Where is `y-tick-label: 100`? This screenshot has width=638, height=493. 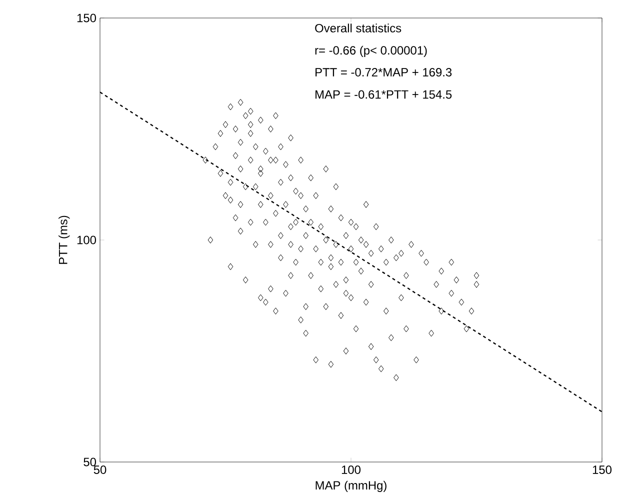 y-tick-label: 100 is located at coordinates (86, 240).